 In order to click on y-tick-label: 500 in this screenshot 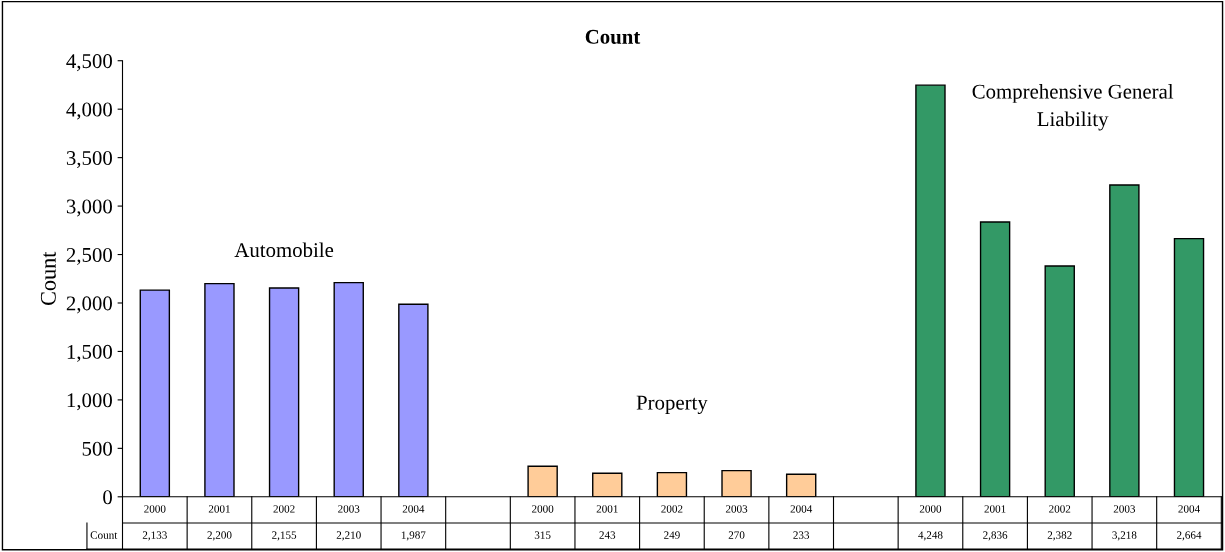, I will do `click(97, 448)`.